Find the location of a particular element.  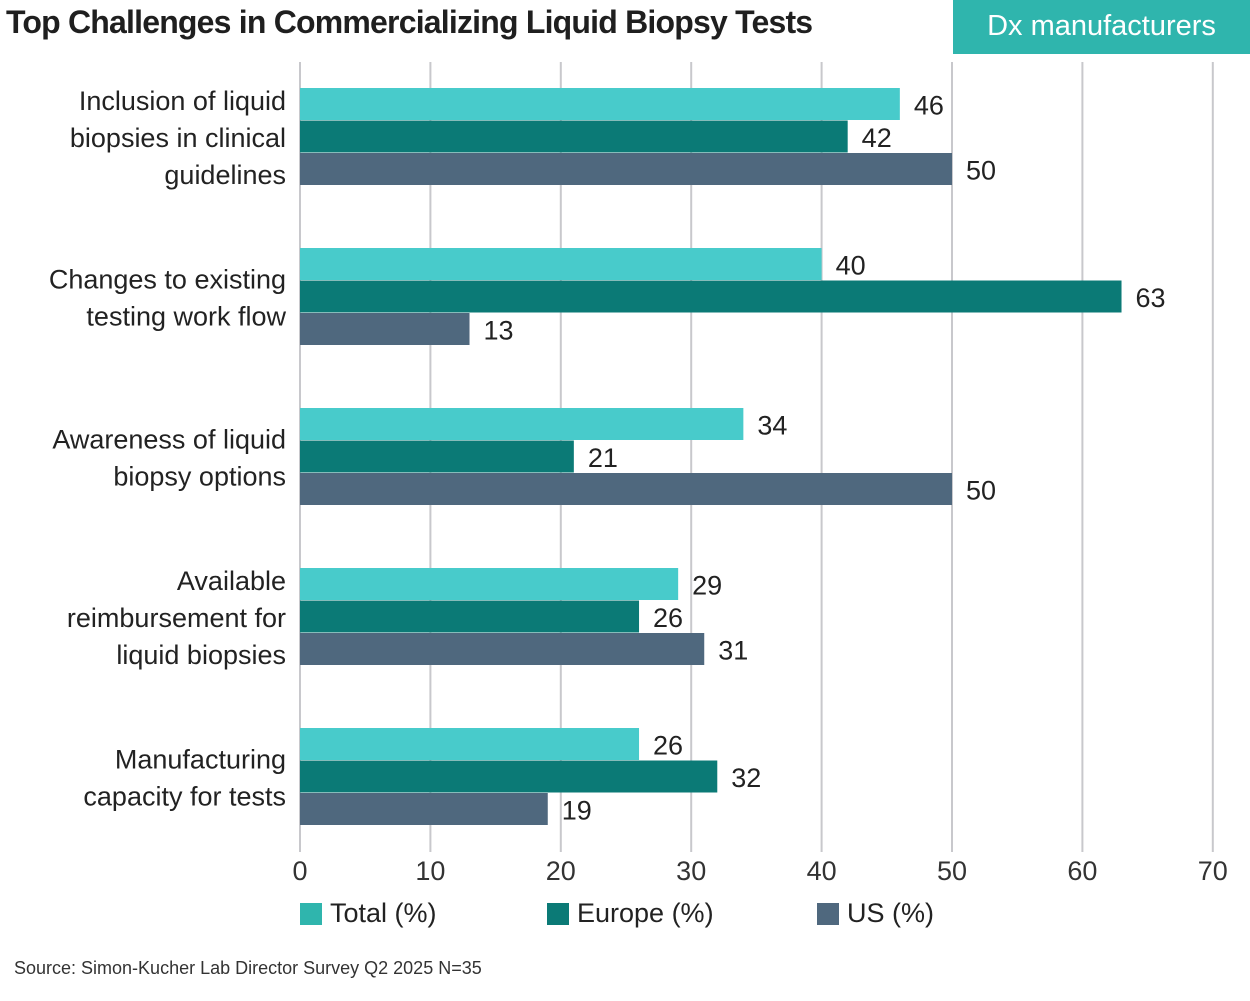

category-label: biopsy options is located at coordinates (199, 476).